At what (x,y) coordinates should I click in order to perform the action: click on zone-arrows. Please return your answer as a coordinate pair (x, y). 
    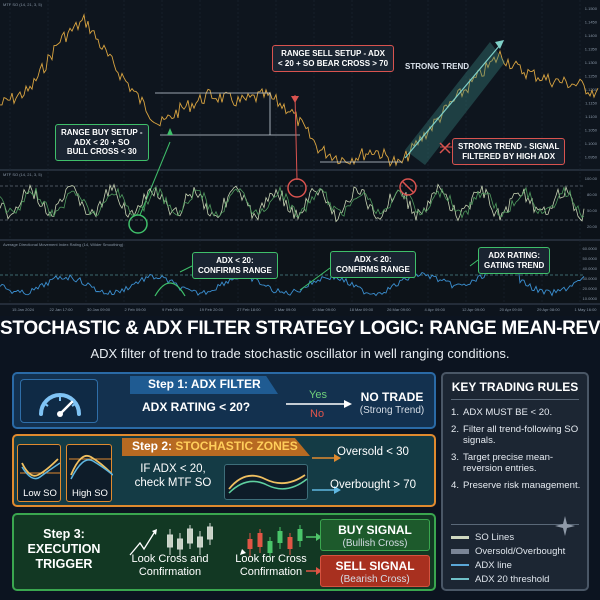
    Looking at the image, I should click on (326, 474).